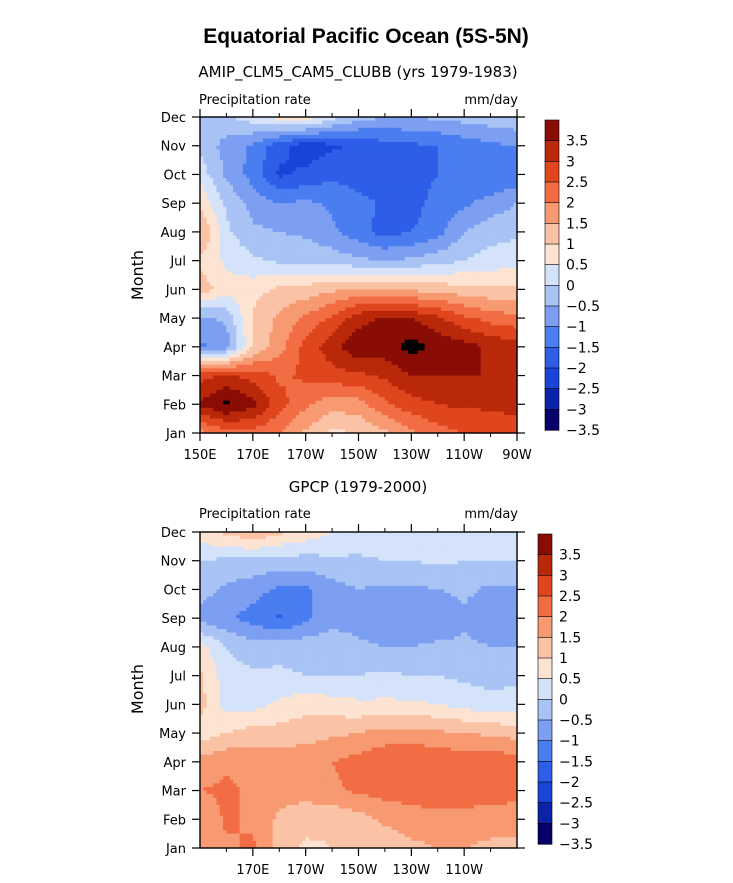 The height and width of the screenshot is (883, 733). Describe the element at coordinates (137, 275) in the screenshot. I see `panel-1-ylabel: Month` at that location.